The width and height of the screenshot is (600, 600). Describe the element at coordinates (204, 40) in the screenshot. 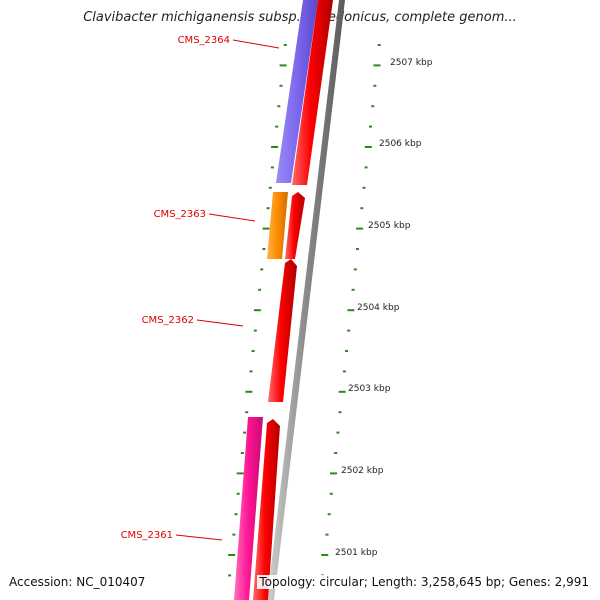

I see `gene-label-cms-2364: CMS_2364` at that location.